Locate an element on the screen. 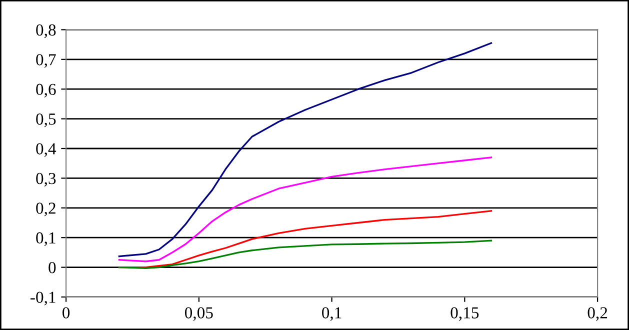 The height and width of the screenshot is (330, 629). x-tick-label: 0,1 is located at coordinates (332, 314).